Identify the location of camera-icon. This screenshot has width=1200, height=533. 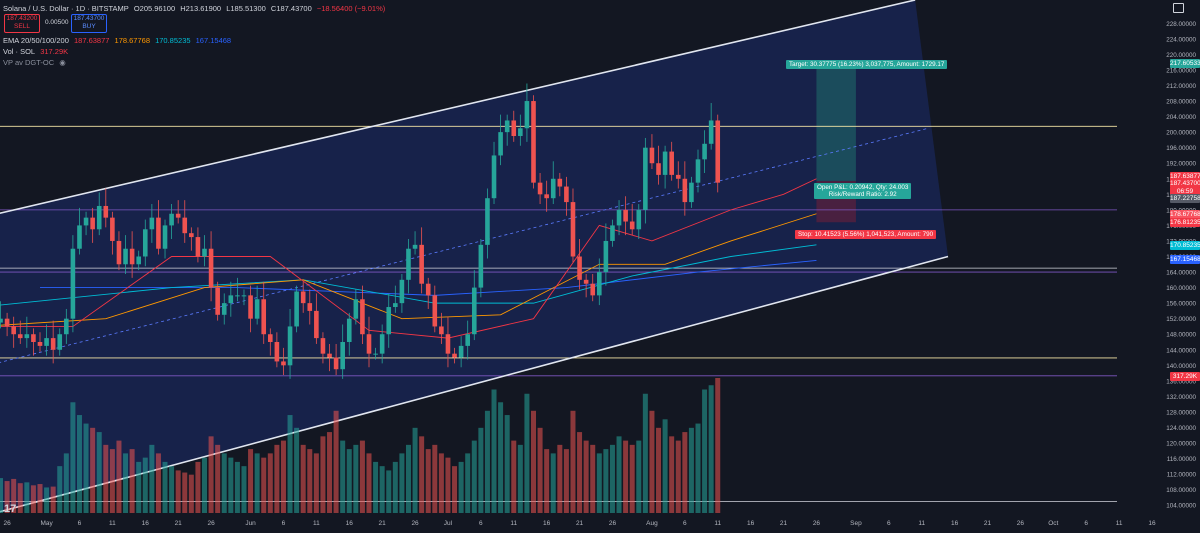
(1178, 8).